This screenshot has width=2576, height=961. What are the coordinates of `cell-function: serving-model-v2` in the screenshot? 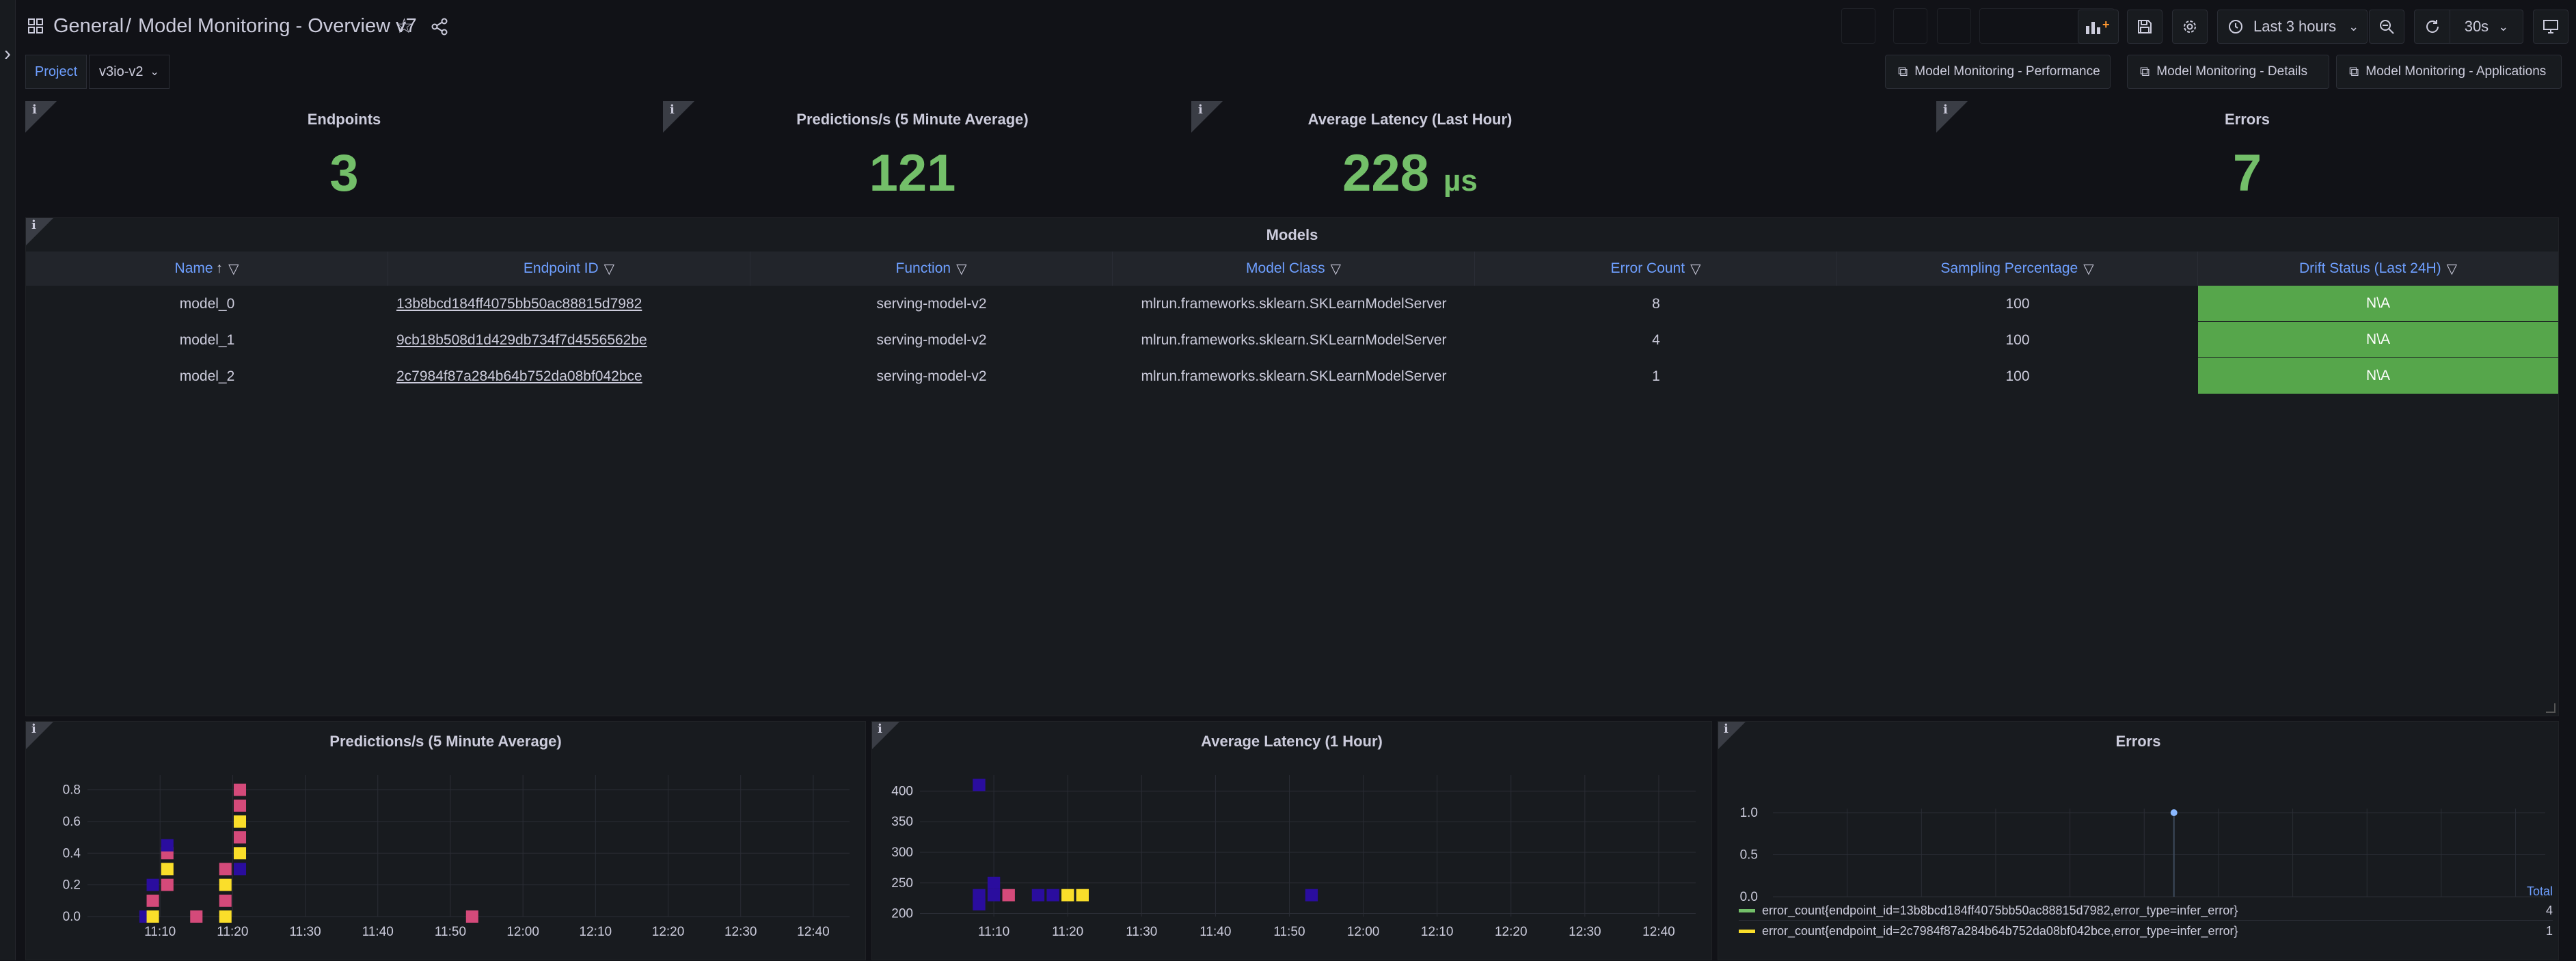 It's located at (932, 303).